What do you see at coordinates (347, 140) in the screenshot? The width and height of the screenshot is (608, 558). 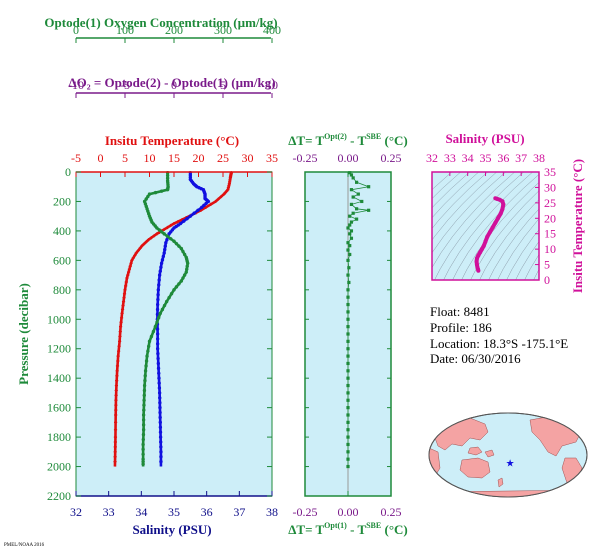 I see `delta-t-top-title: ΔT= TOpt(2) - TSBE (°C)` at bounding box center [347, 140].